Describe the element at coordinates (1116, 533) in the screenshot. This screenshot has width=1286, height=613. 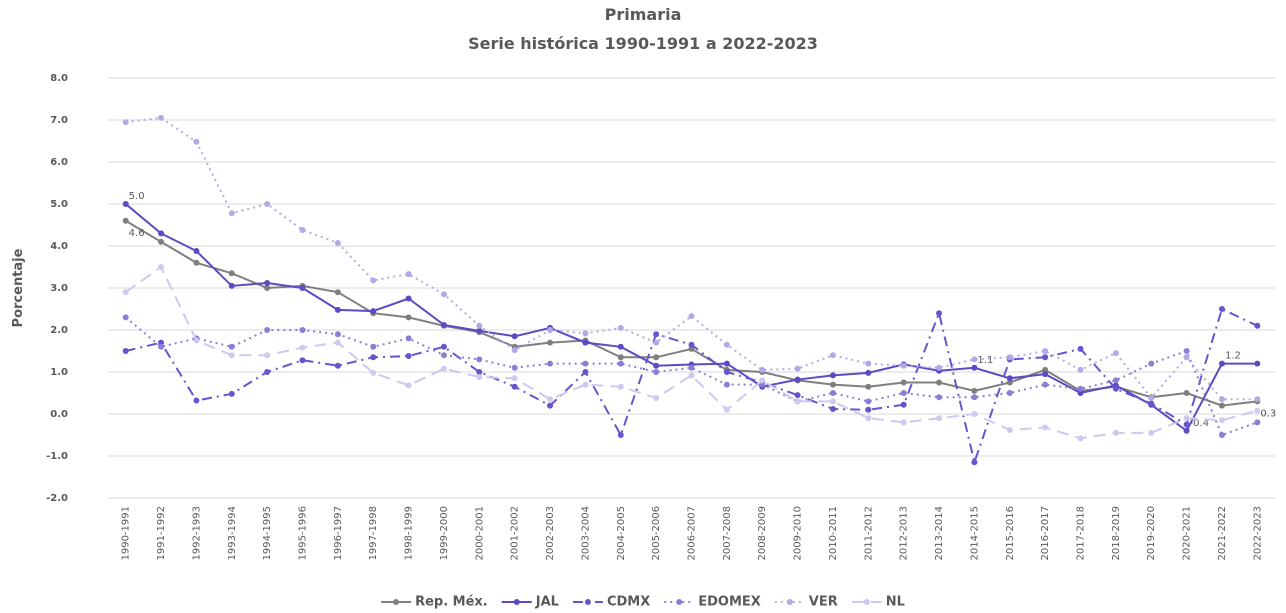
I see `x-tick-label: 2018-2019` at that location.